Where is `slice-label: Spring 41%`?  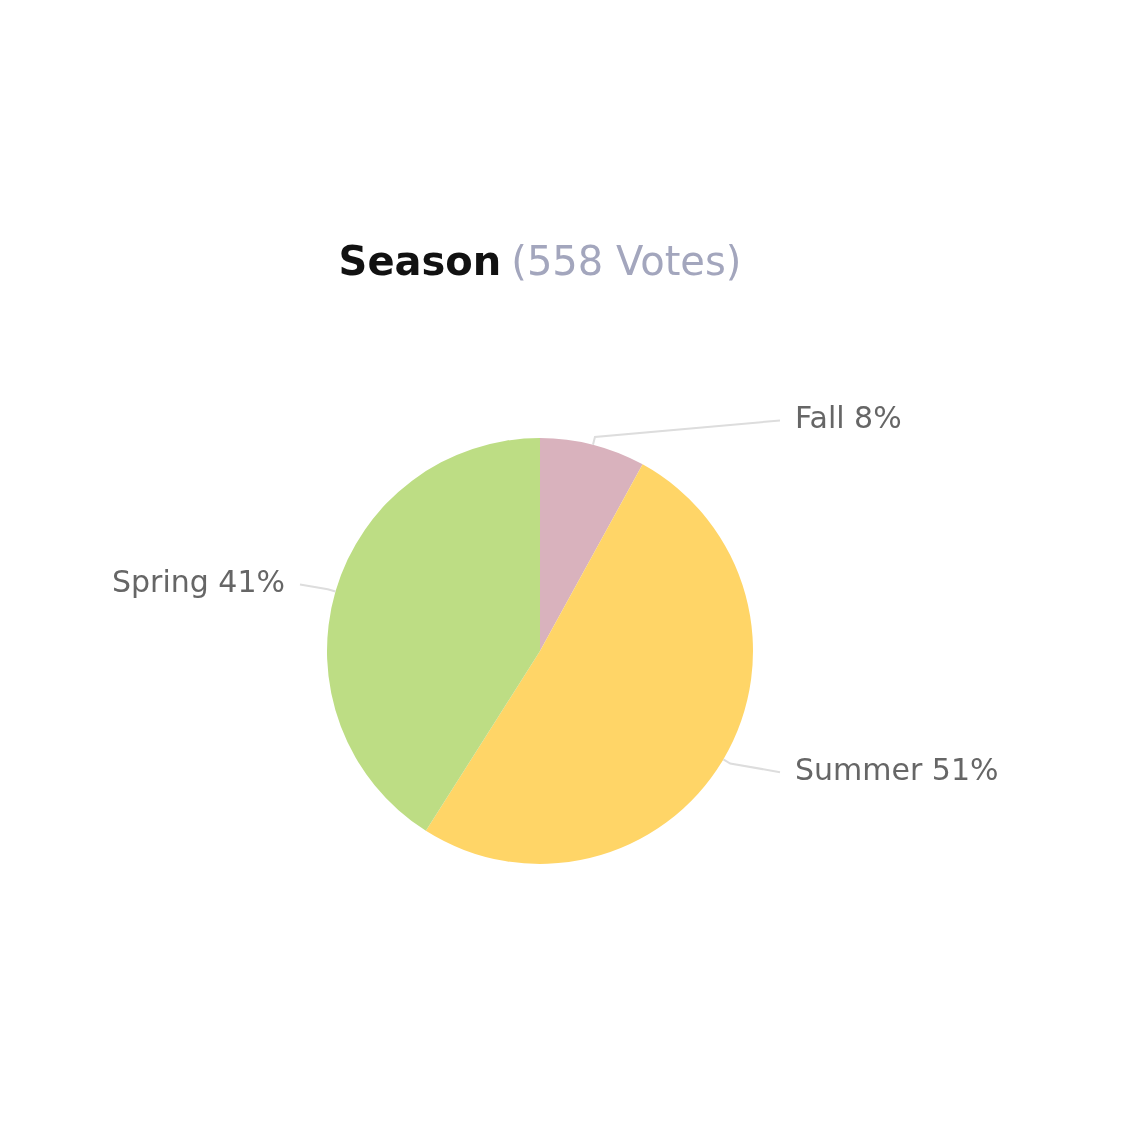 slice-label: Spring 41% is located at coordinates (198, 582).